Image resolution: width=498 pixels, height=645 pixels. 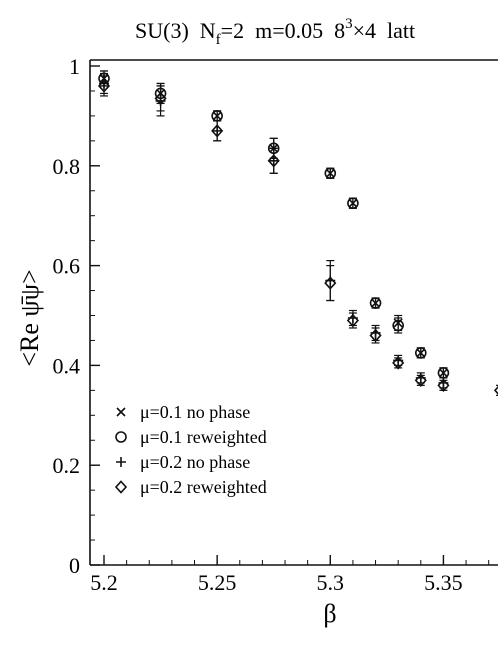 What do you see at coordinates (208, 30) in the screenshot?
I see `title-nf-base: N` at bounding box center [208, 30].